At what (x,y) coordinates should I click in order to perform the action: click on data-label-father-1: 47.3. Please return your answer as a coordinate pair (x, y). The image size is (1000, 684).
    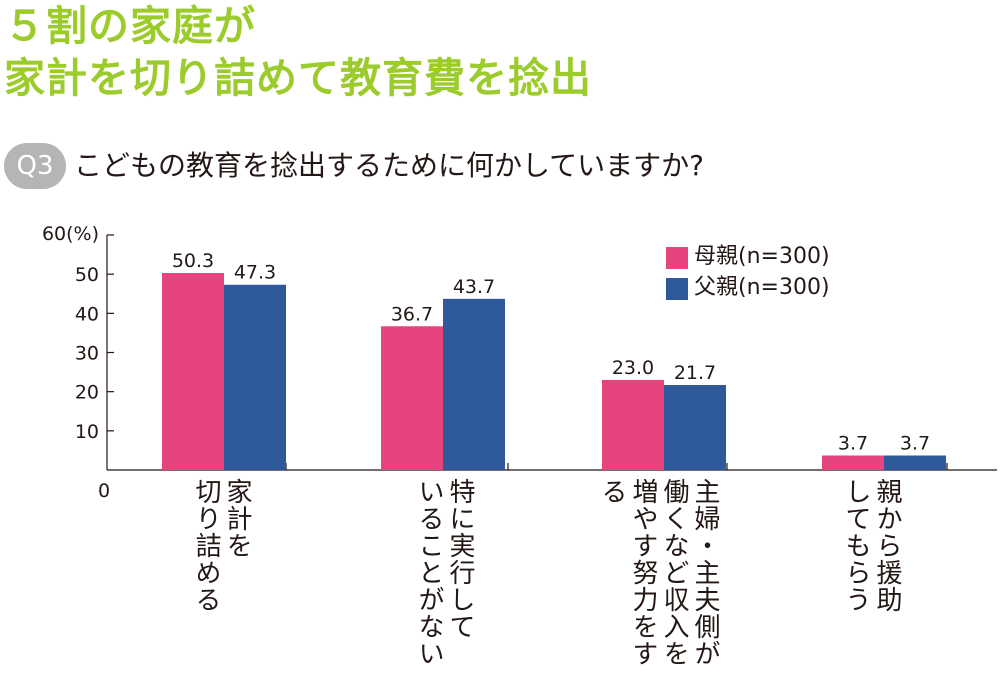
    Looking at the image, I should click on (255, 273).